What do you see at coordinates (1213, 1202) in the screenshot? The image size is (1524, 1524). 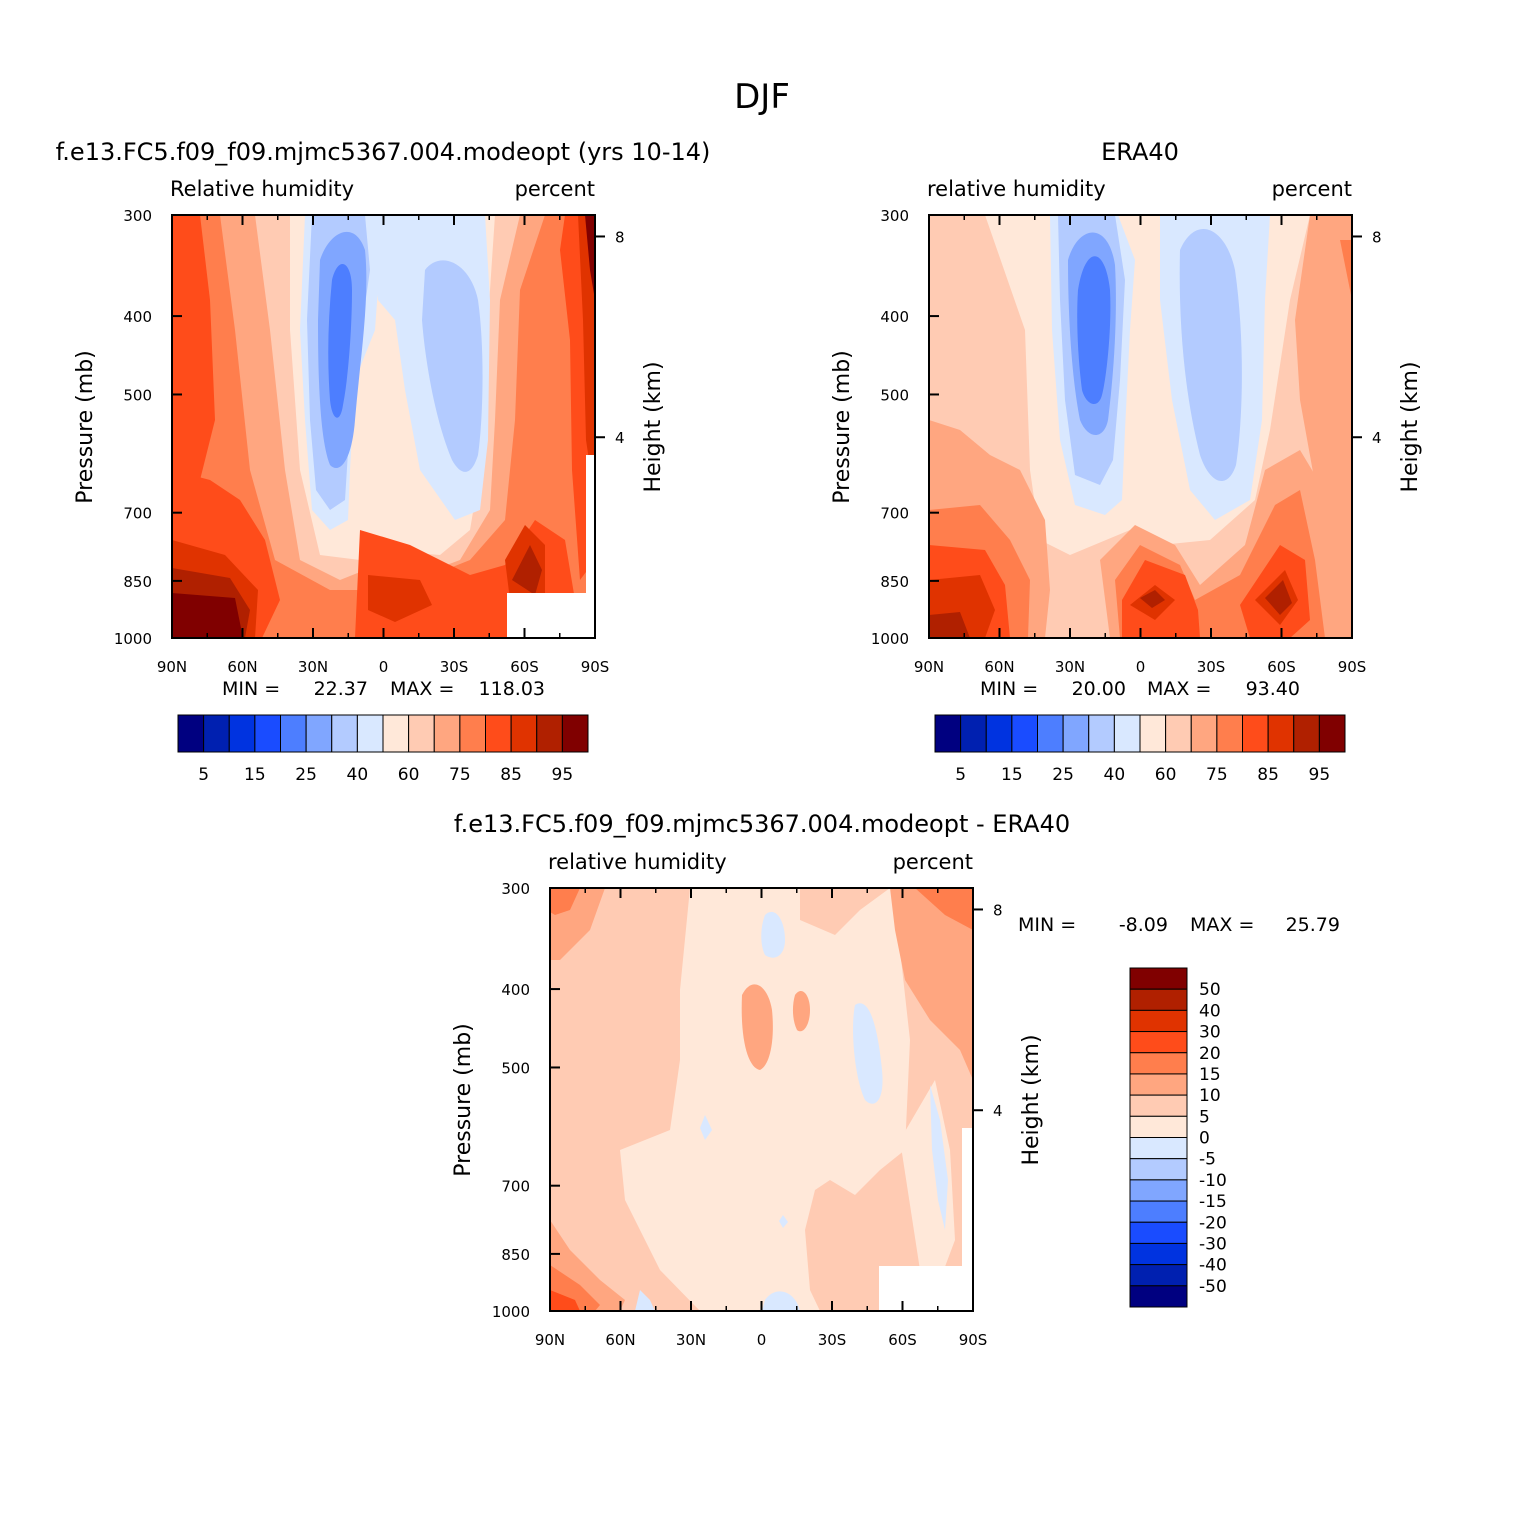 I see `diff-colorbar-label: -15` at bounding box center [1213, 1202].